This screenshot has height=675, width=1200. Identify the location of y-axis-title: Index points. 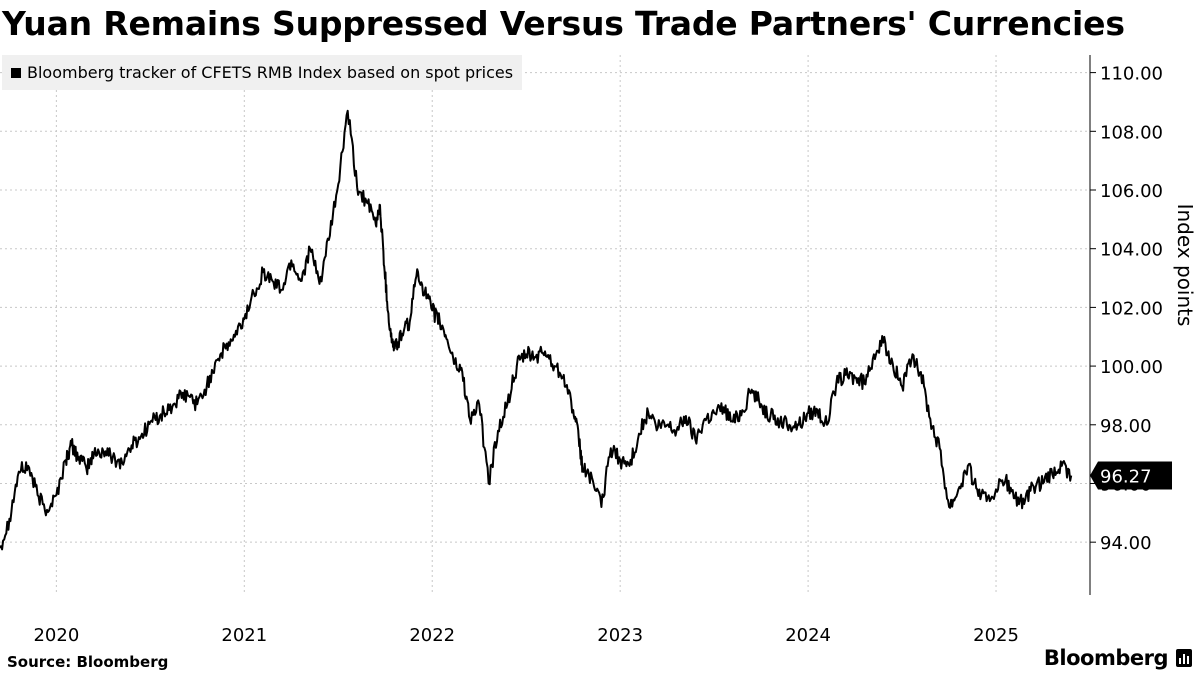
(1185, 265).